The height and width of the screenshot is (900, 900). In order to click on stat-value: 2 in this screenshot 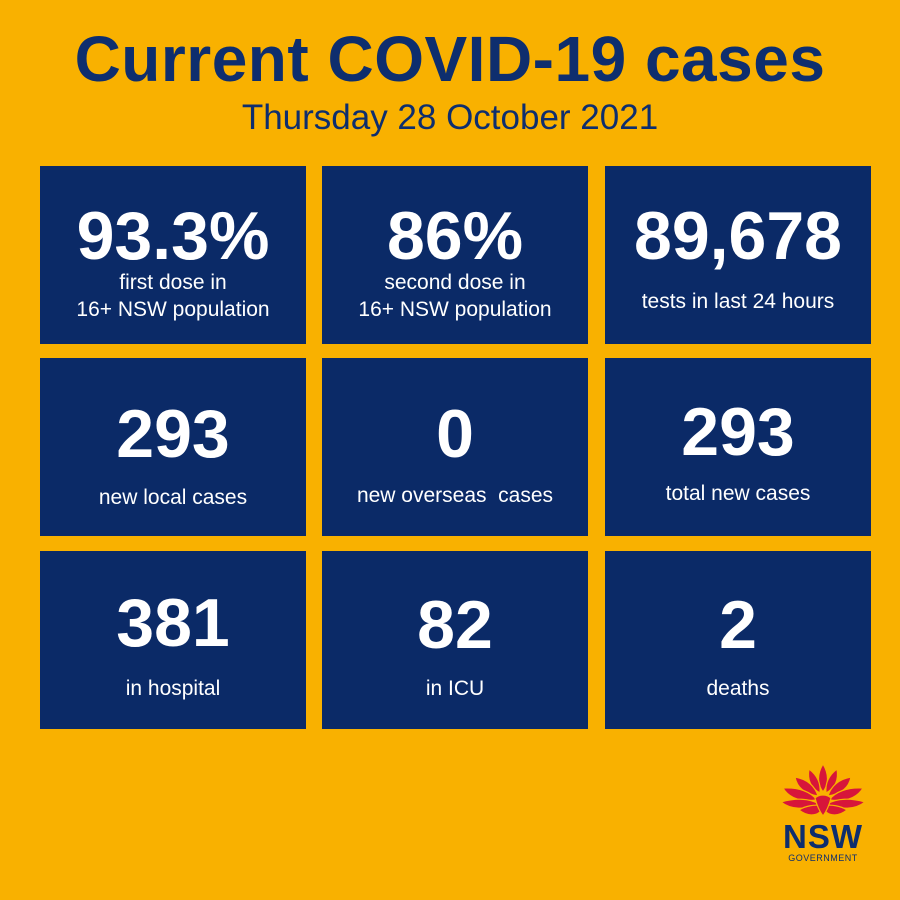, I will do `click(738, 625)`.